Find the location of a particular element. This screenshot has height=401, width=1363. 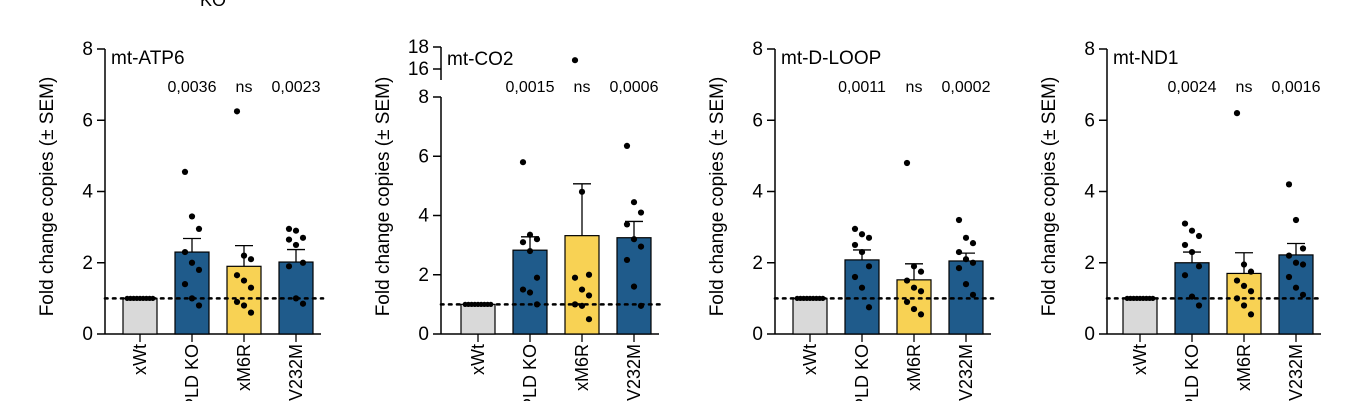

bar-xV232M is located at coordinates (1296, 294).